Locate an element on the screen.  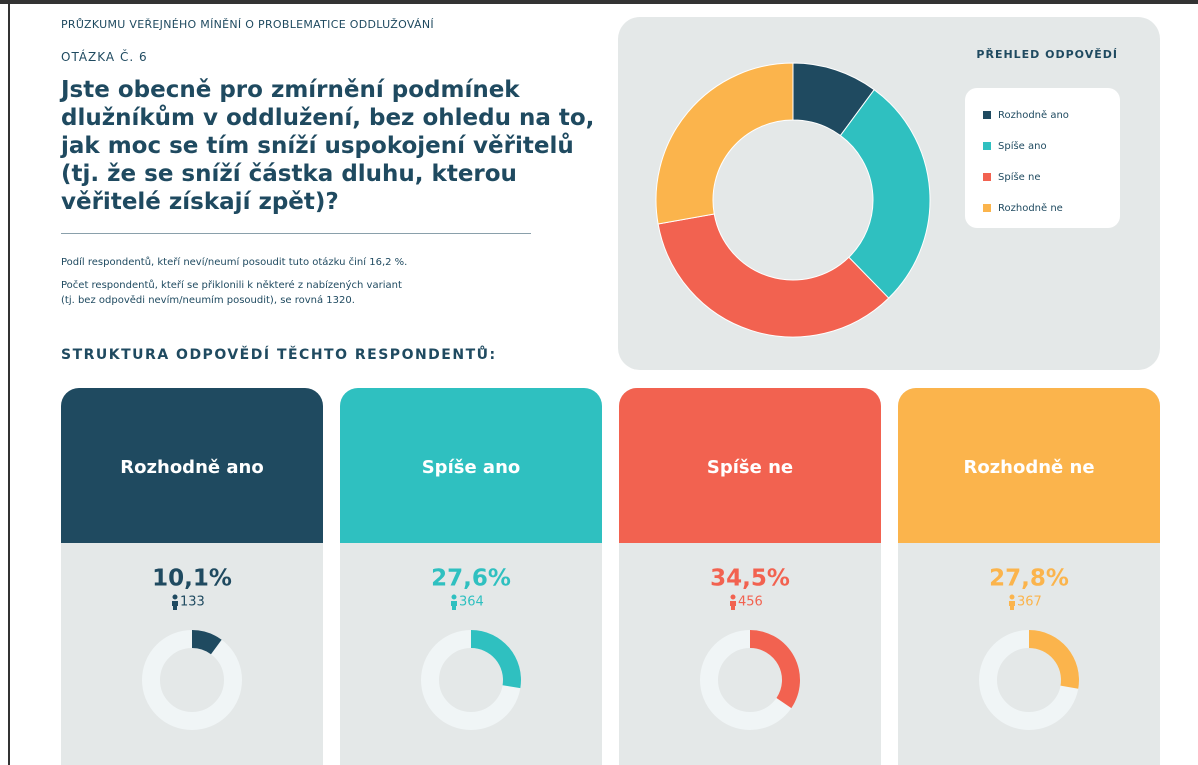
card-percent: 27,6% is located at coordinates (471, 579).